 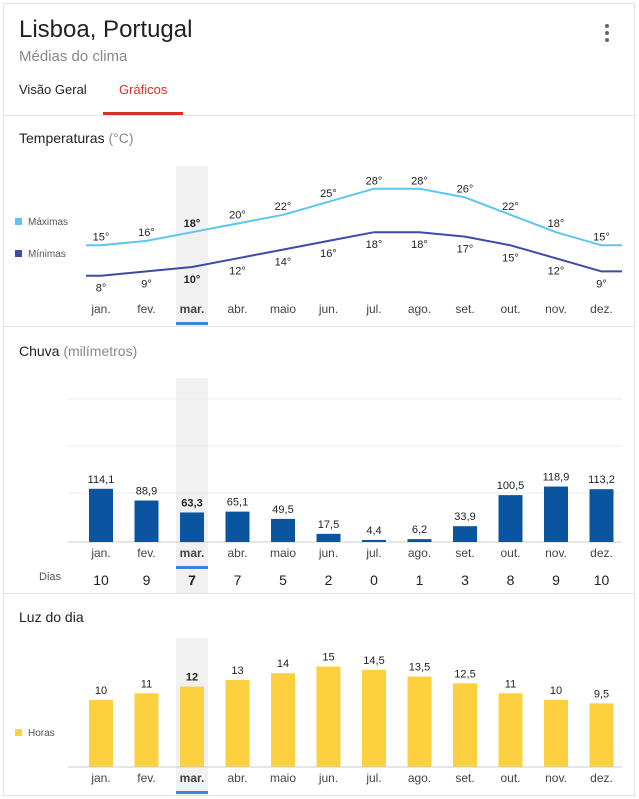 I want to click on daylight-value-label: 15, so click(x=328, y=658).